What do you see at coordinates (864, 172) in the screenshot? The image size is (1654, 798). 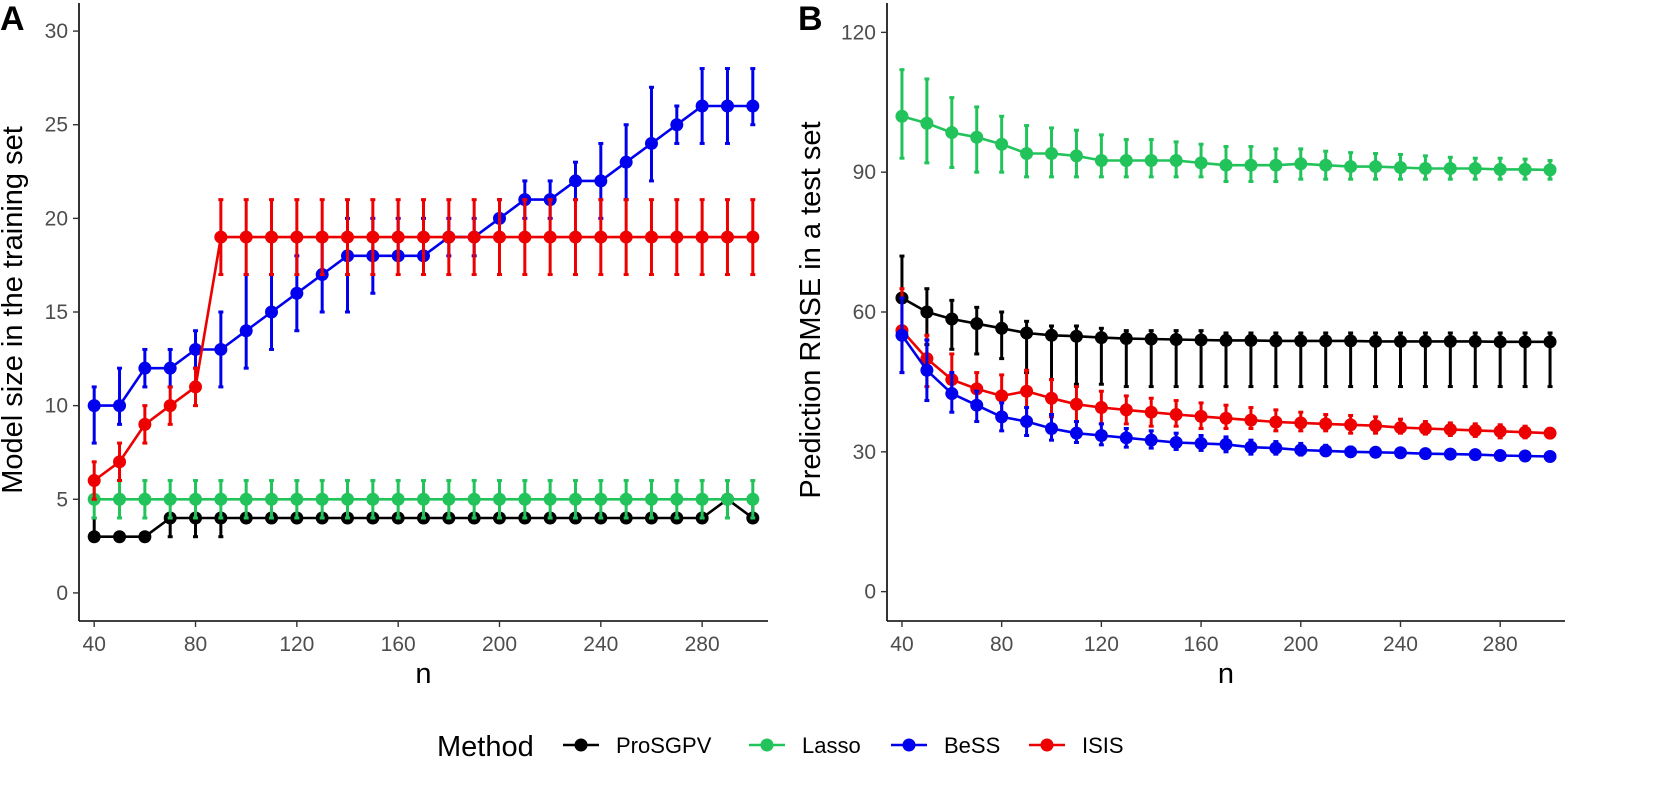 I see `y-tick-label: 90` at bounding box center [864, 172].